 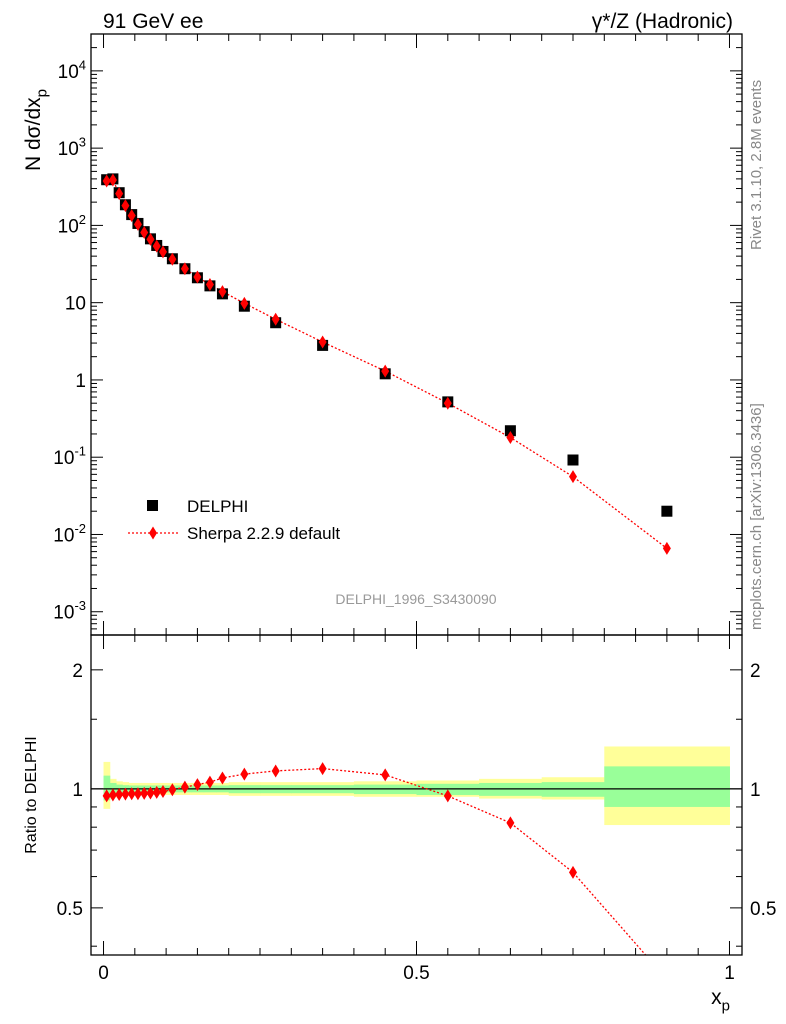 What do you see at coordinates (77, 790) in the screenshot?
I see `ratio-y-tick-label-left: 1` at bounding box center [77, 790].